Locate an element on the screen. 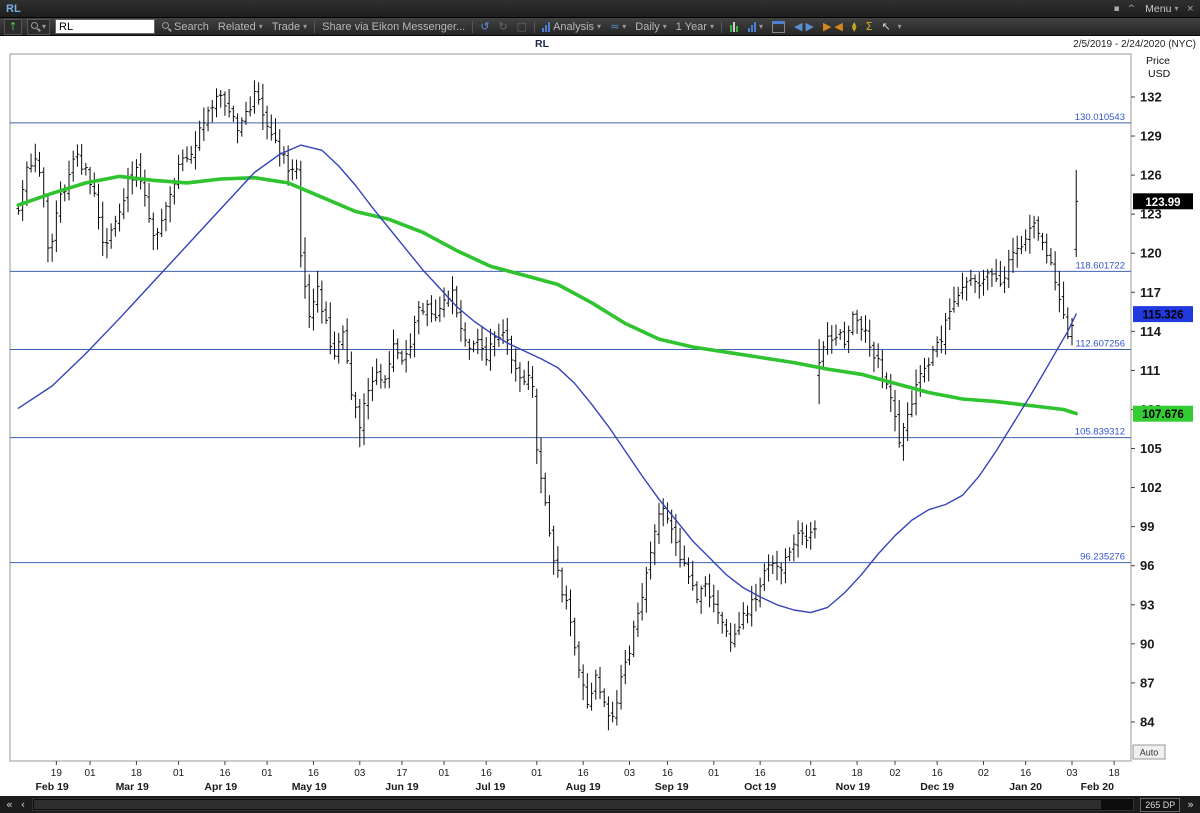 Image resolution: width=1200 pixels, height=813 pixels. svg-text: 102 is located at coordinates (1151, 487).